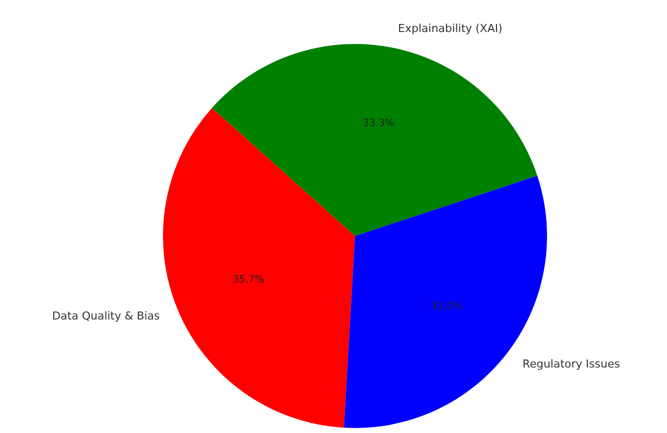 This screenshot has width=667, height=433. Describe the element at coordinates (378, 123) in the screenshot. I see `data-label: 33.3%` at that location.